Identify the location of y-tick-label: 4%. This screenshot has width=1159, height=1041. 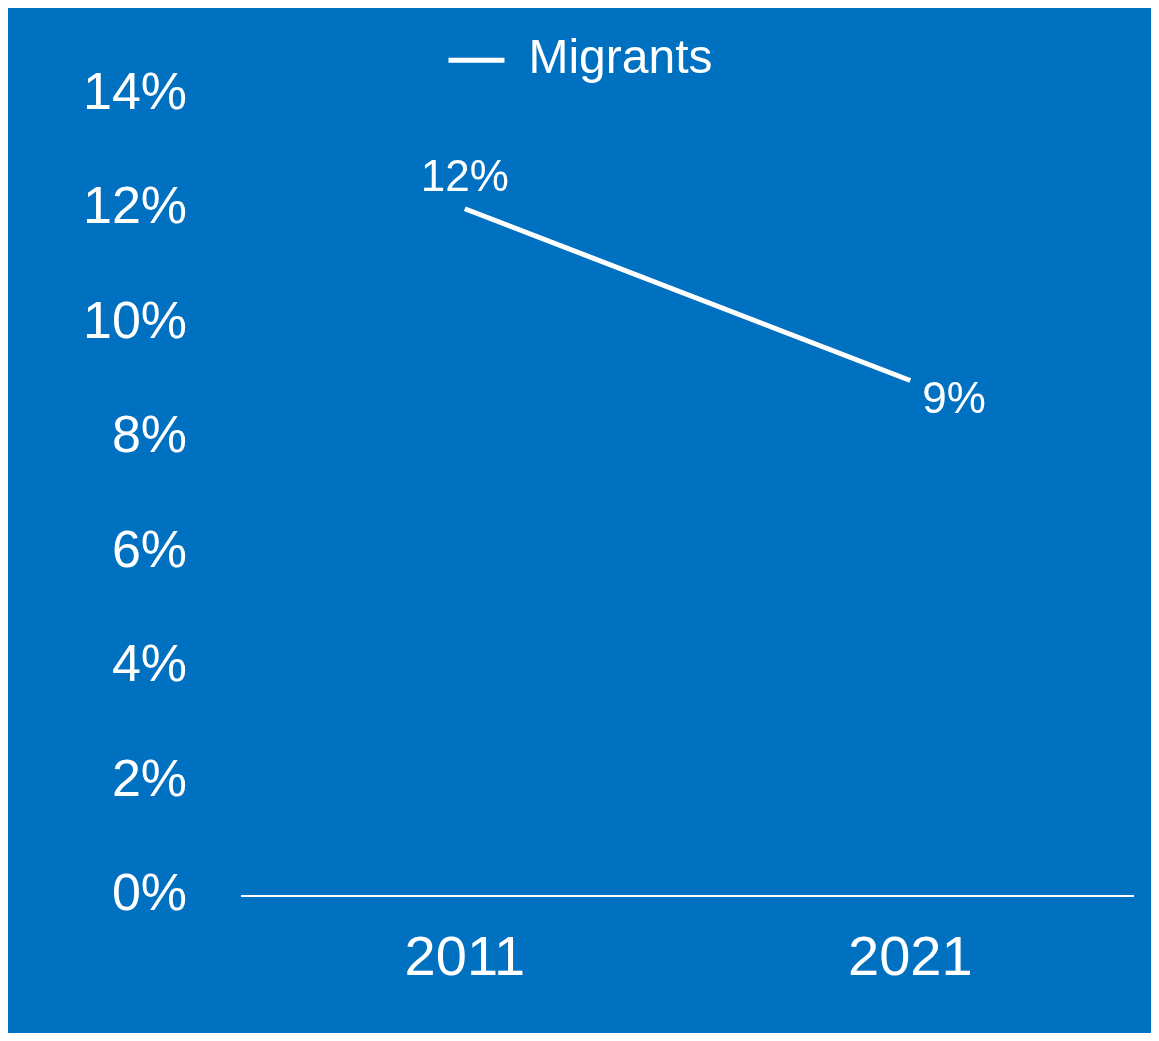
(149, 663).